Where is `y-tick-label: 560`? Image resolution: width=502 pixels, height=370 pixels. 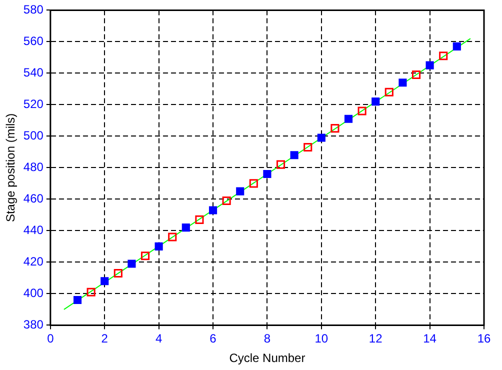 y-tick-label: 560 is located at coordinates (33, 41).